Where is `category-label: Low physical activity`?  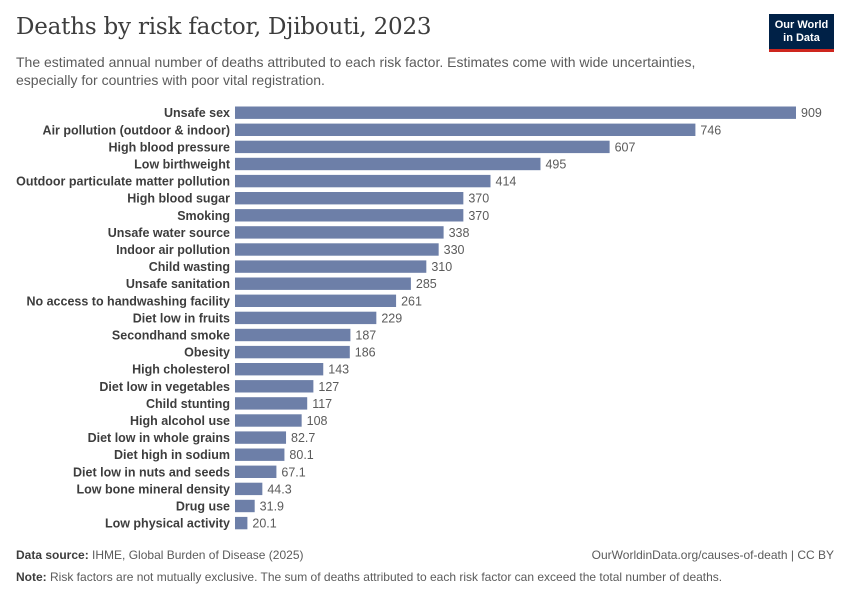
category-label: Low physical activity is located at coordinates (167, 524).